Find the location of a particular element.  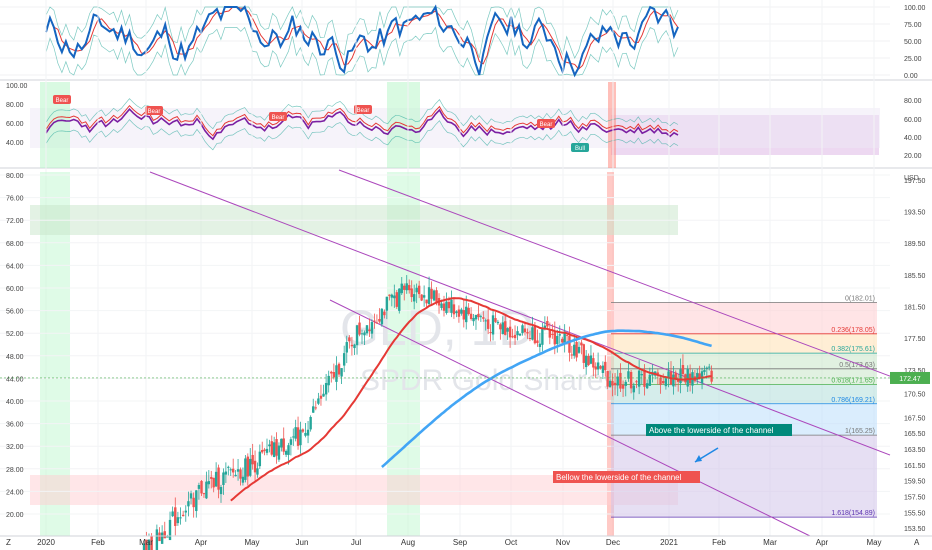

main-left-tick: 28.00 is located at coordinates (15, 470).